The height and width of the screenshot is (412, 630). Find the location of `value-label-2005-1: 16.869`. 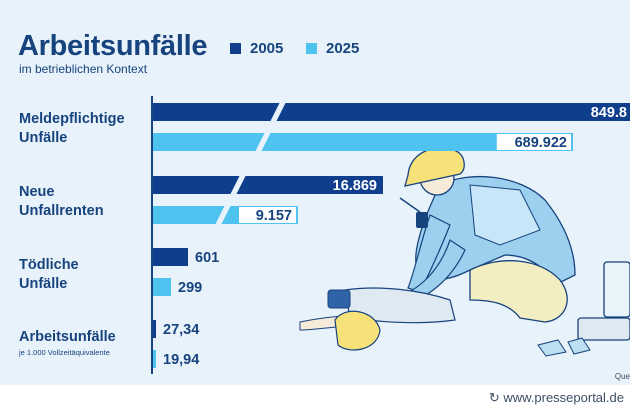

value-label-2005-1: 16.869 is located at coordinates (355, 186).